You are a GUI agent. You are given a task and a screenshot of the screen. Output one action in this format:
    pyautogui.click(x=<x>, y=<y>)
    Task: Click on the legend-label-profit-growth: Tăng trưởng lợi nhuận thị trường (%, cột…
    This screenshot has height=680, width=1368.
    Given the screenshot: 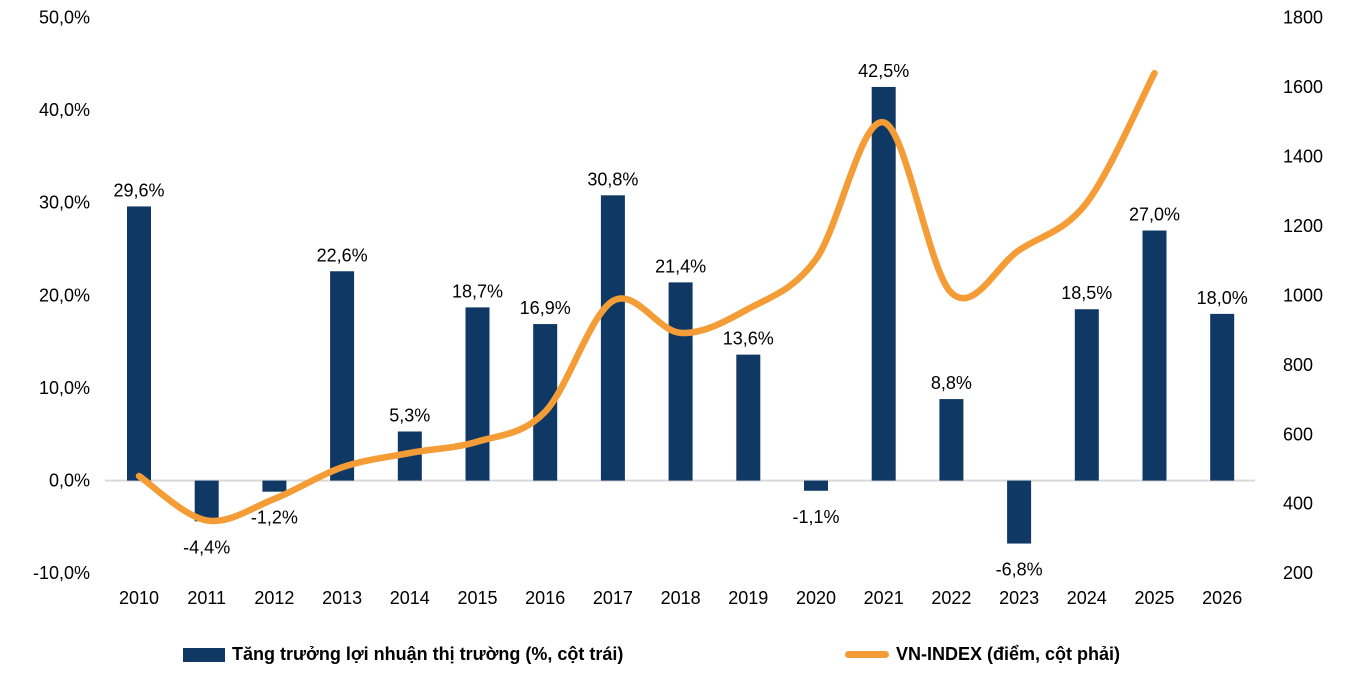 What is the action you would take?
    pyautogui.click(x=428, y=654)
    